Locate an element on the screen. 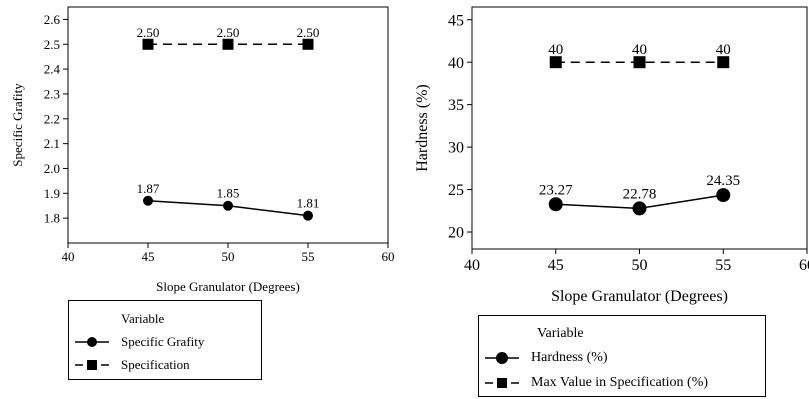  y-tick-label: 1.8 is located at coordinates (52, 218).